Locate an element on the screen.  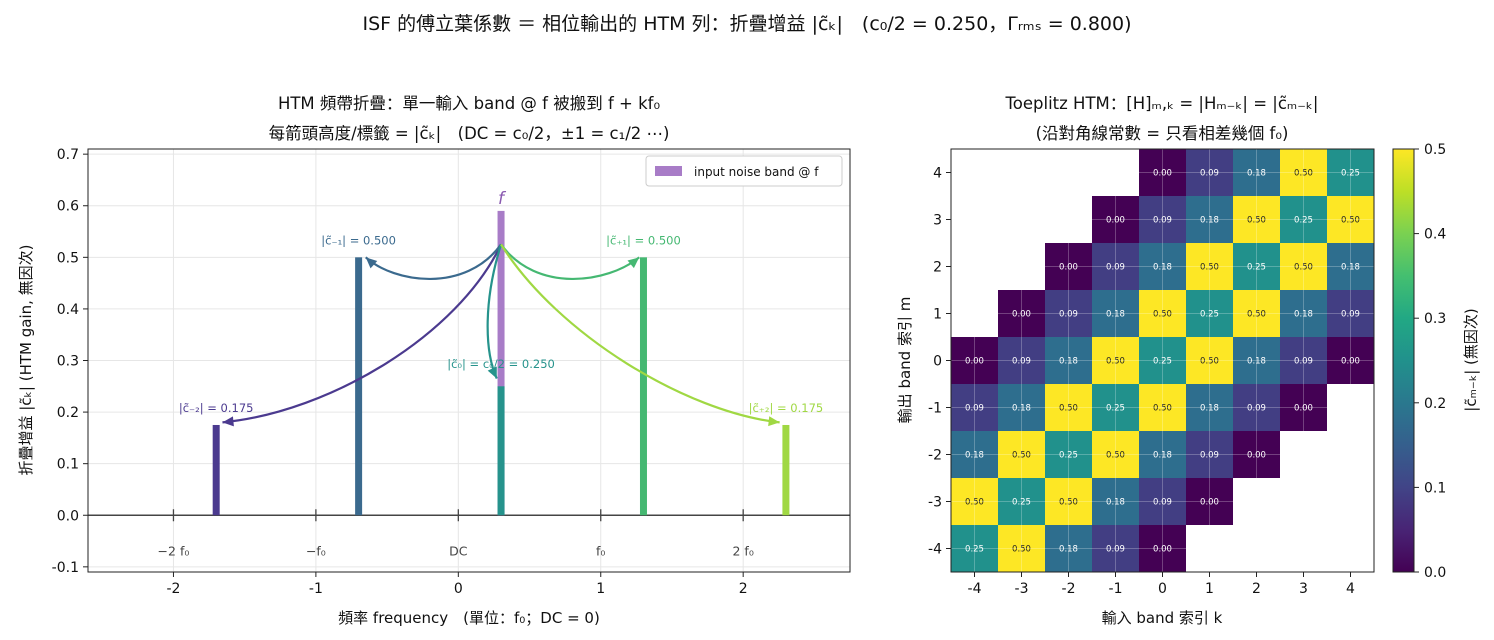
colorbar is located at coordinates (1403, 360).